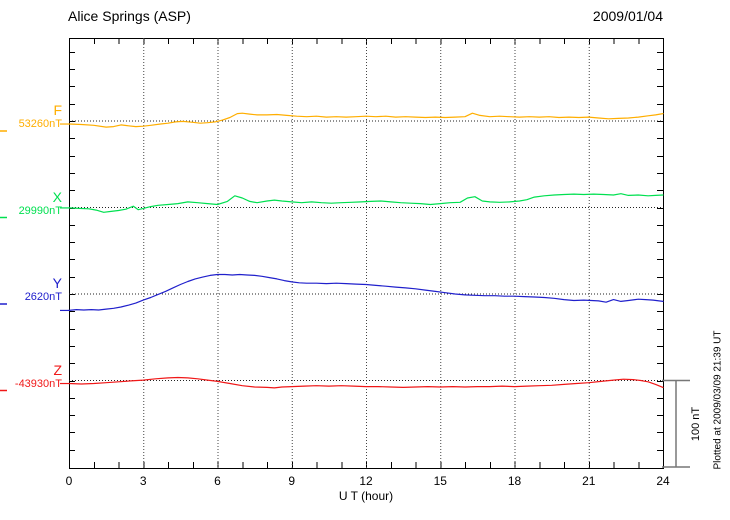 This screenshot has width=730, height=520. I want to click on date-label: 2009/01/04, so click(627, 16).